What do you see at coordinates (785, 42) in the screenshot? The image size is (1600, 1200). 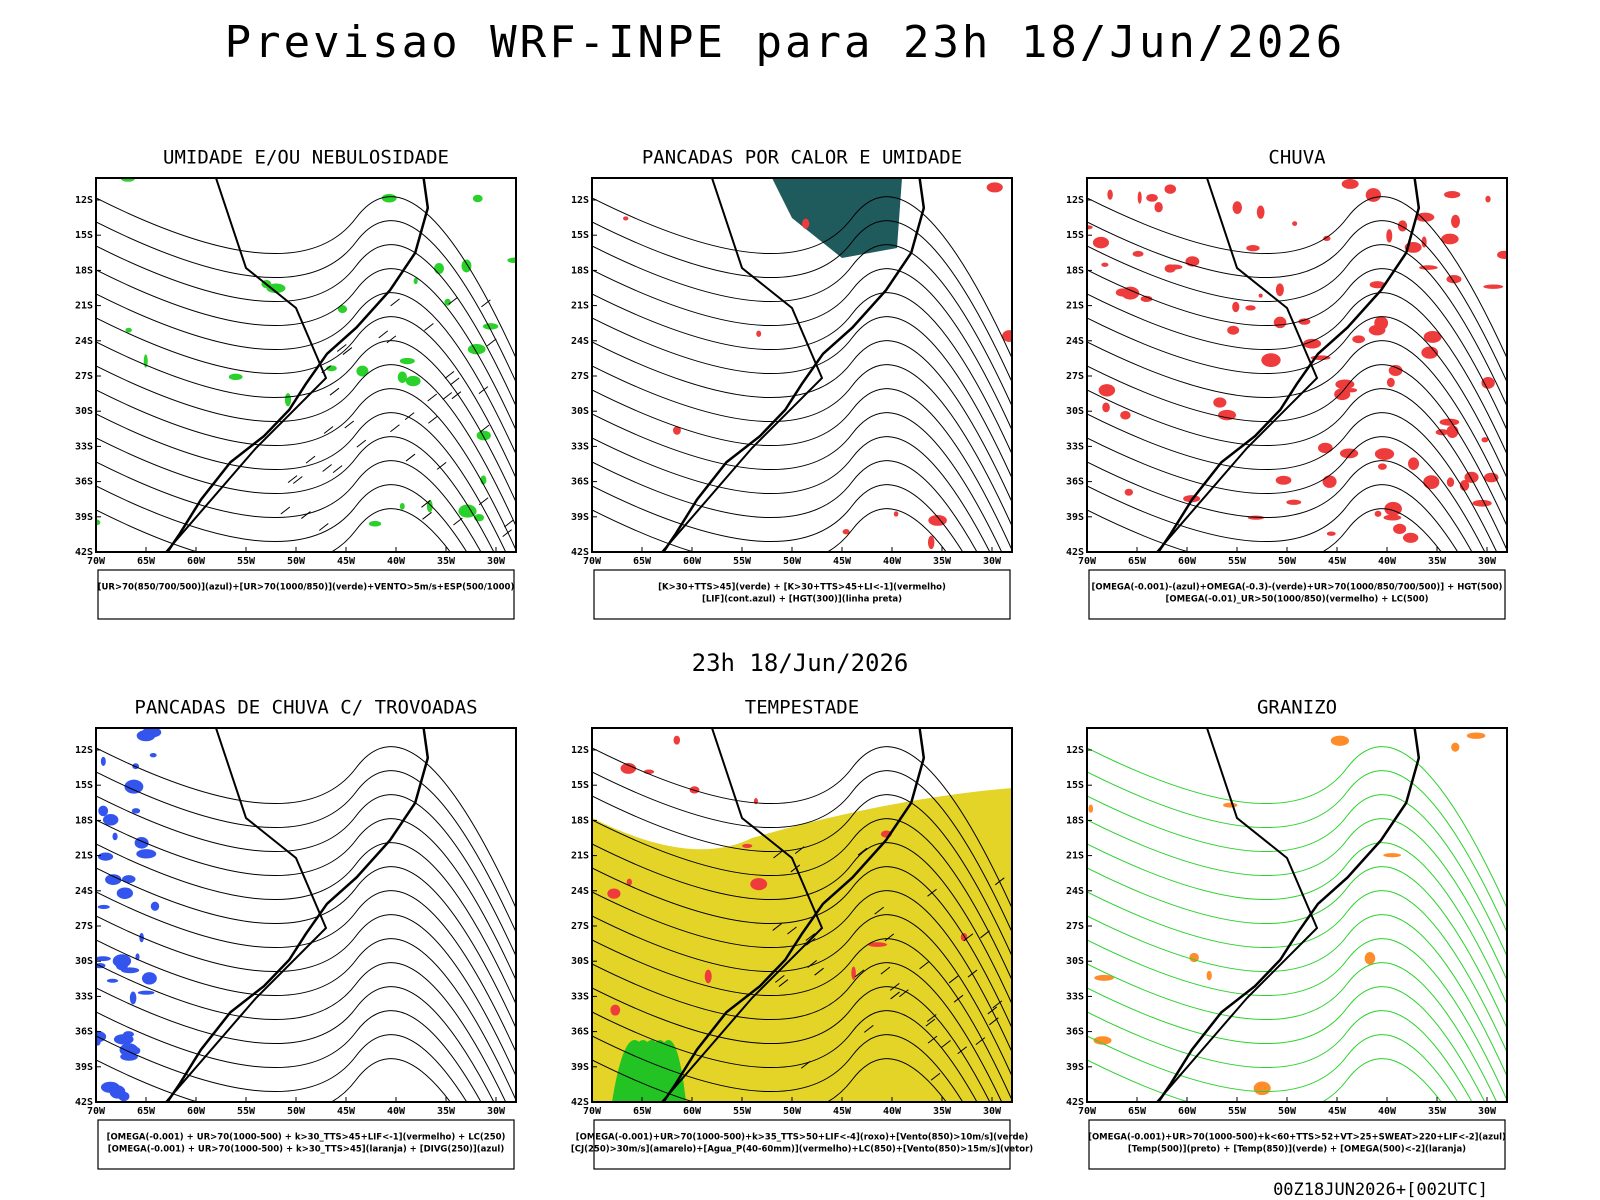 I see `page-title: Previsao WRF-INPE para 23h 18/Jun/2026` at bounding box center [785, 42].